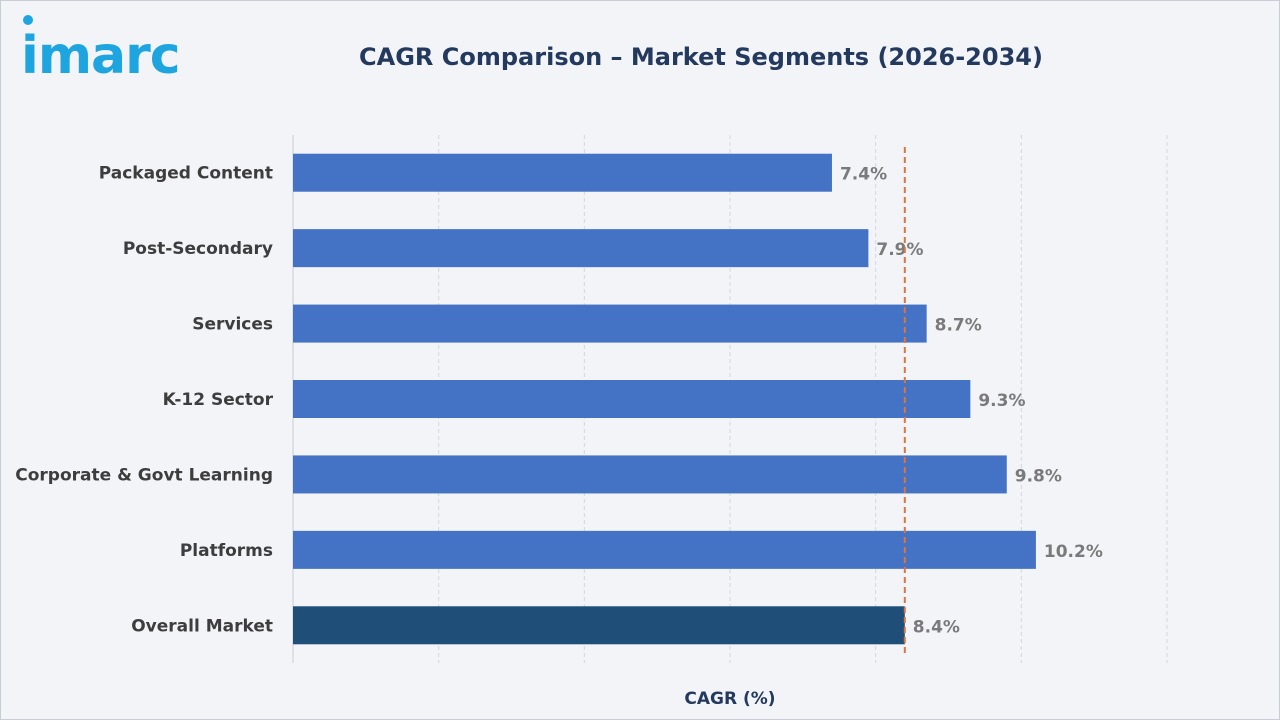 The image size is (1280, 720). I want to click on value-label: 7.9%, so click(899, 250).